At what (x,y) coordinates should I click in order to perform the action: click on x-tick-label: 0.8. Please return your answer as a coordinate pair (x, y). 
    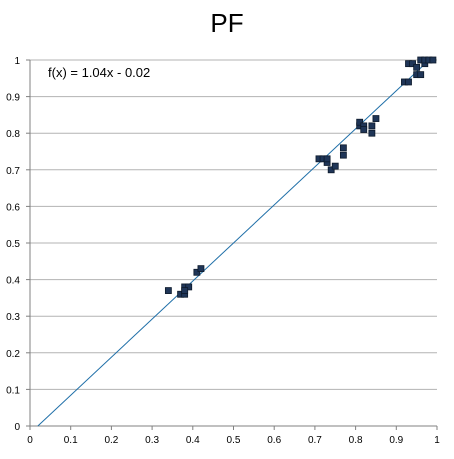
    Looking at the image, I should click on (356, 440).